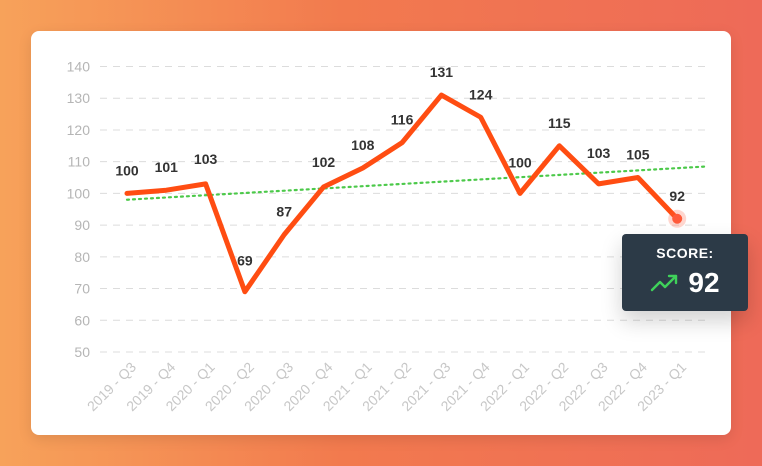 This screenshot has height=466, width=762. Describe the element at coordinates (167, 167) in the screenshot. I see `data-label: 101` at that location.